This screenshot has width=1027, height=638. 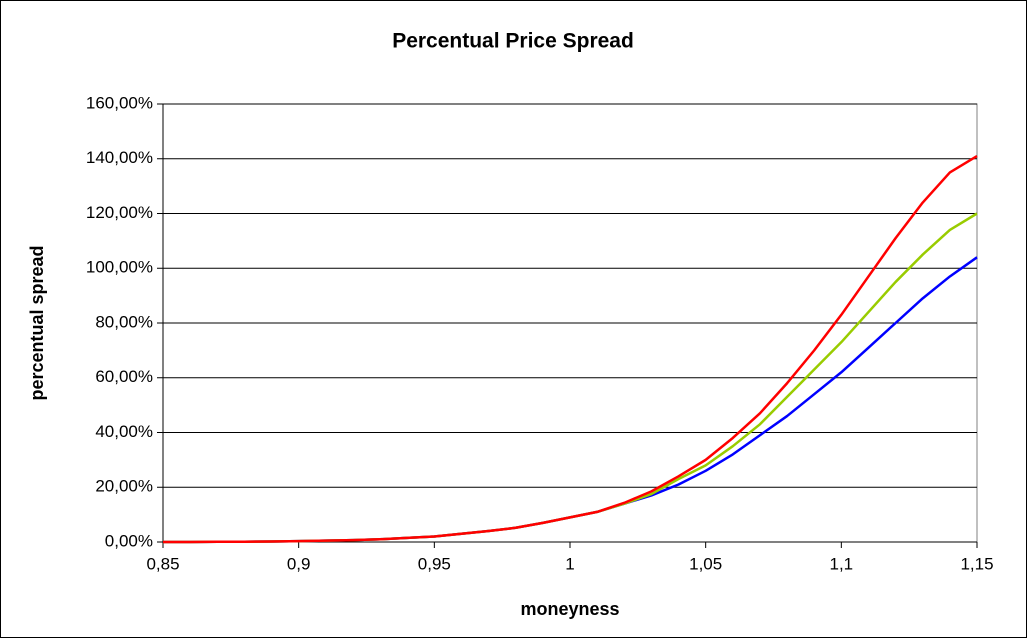 What do you see at coordinates (976, 563) in the screenshot?
I see `x-tick-label: 1,15` at bounding box center [976, 563].